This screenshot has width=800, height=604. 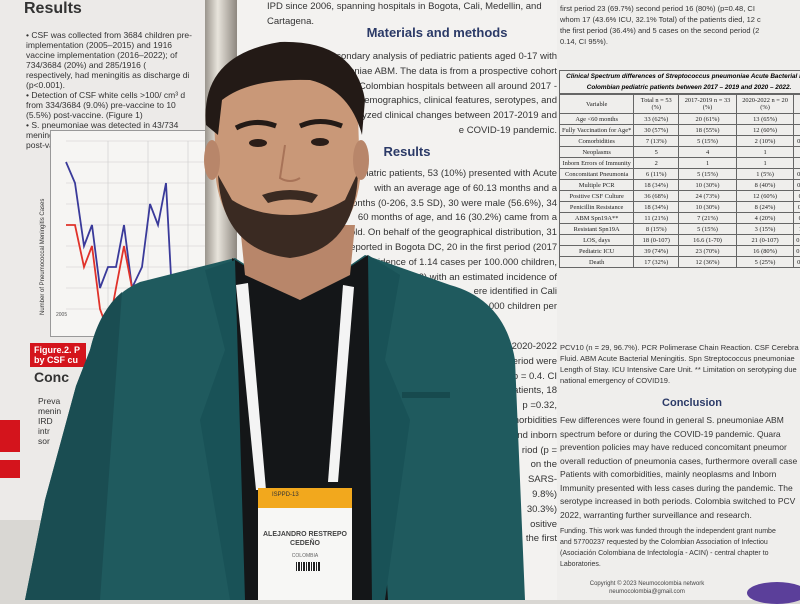 I want to click on ear-left, so click(x=212, y=160).